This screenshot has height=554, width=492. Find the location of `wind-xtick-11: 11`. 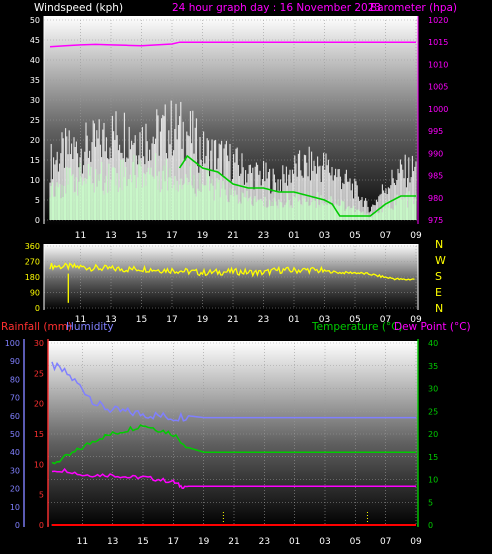

wind-xtick-11: 11 is located at coordinates (80, 236).